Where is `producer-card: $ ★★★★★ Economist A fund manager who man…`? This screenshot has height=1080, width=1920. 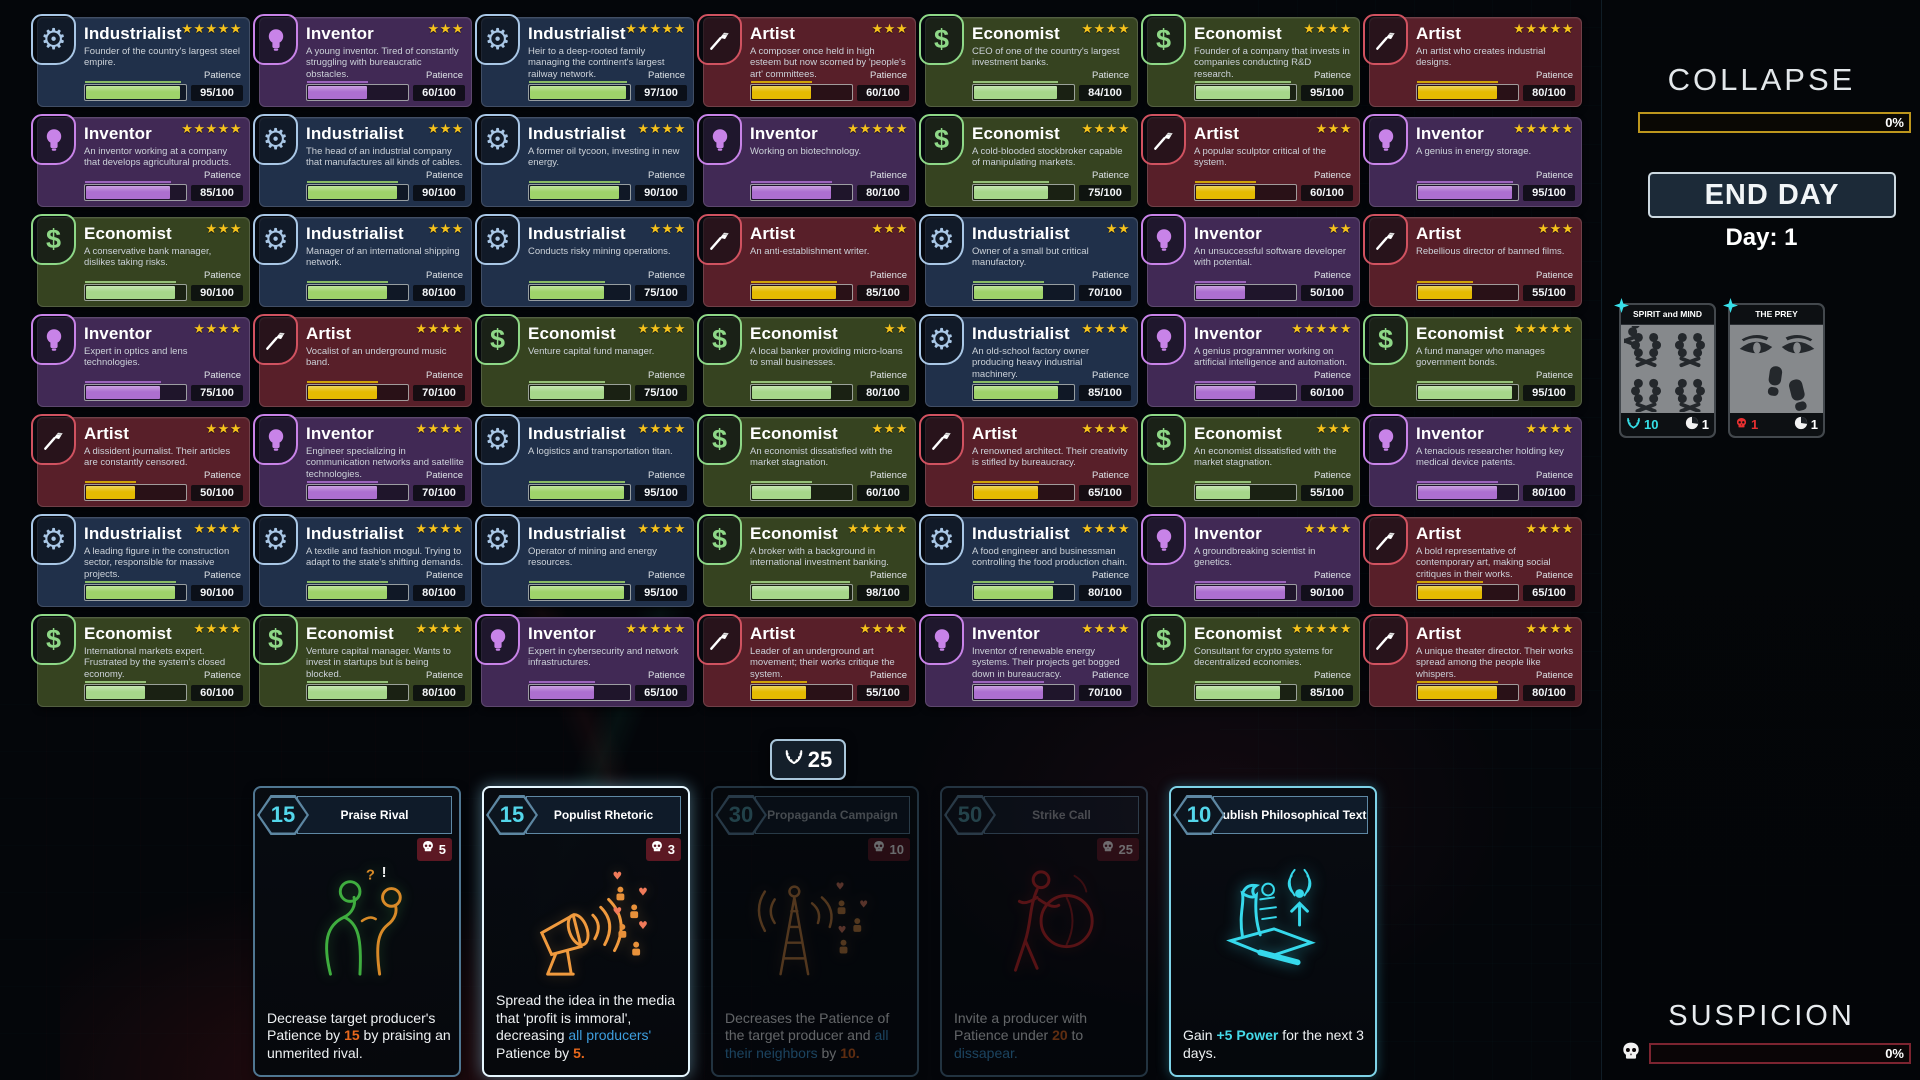 producer-card: $ ★★★★★ Economist A fund manager who man… is located at coordinates (1472, 360).